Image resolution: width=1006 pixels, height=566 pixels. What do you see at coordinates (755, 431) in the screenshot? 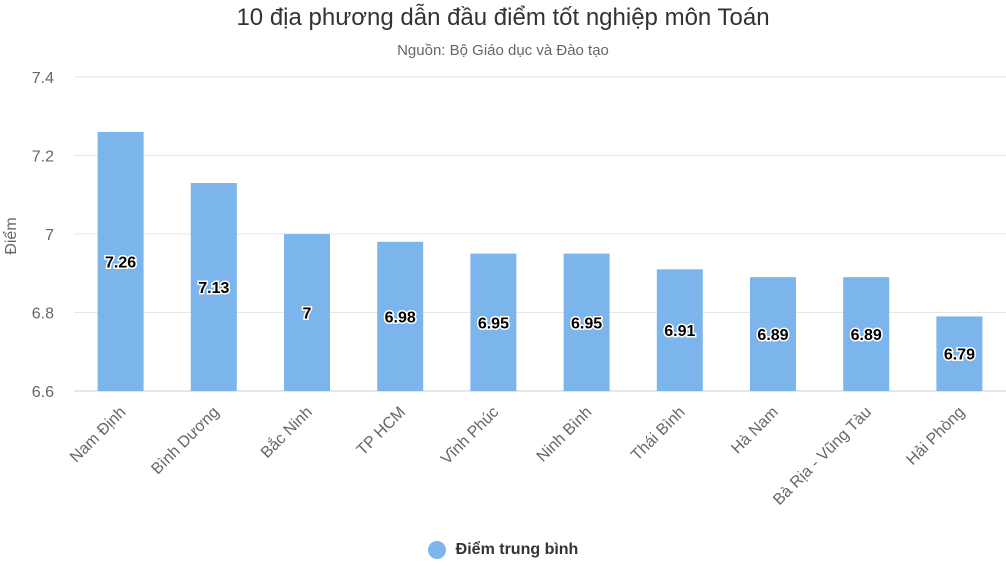
I see `x-tick-label: Hà Nam` at bounding box center [755, 431].